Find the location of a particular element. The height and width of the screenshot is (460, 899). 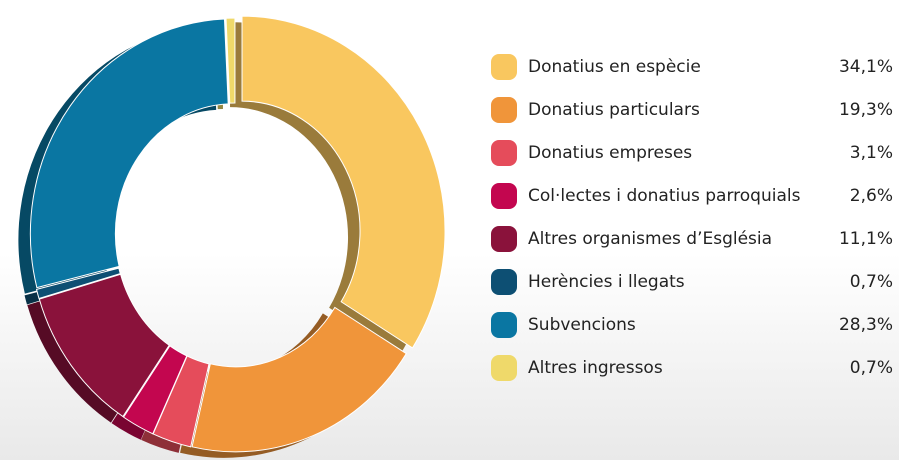

legend-label: Altres ingressos is located at coordinates (595, 368).